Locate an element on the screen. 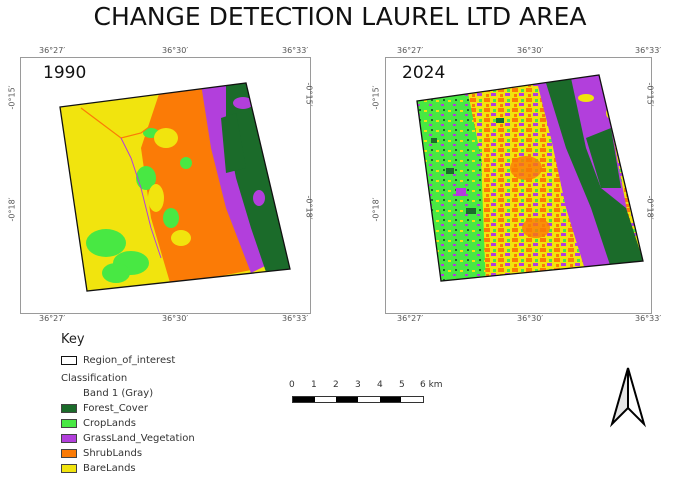  roi-outline-icon is located at coordinates (69, 360).